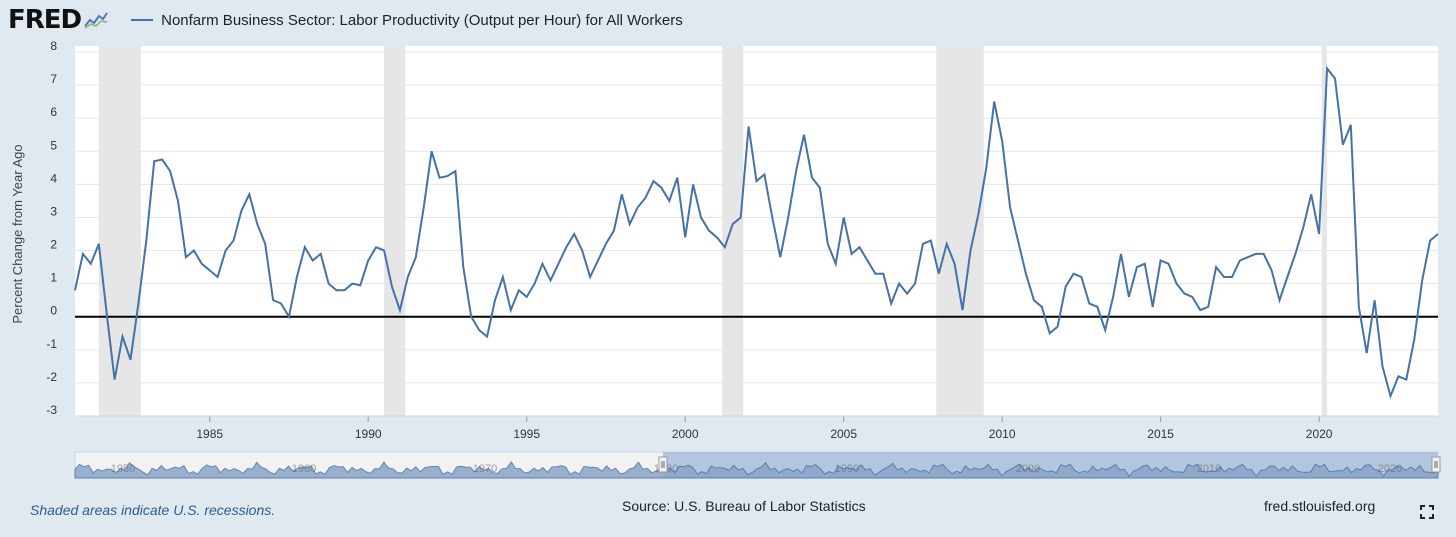 This screenshot has height=537, width=1456. I want to click on x-tick-label: 2010, so click(1002, 434).